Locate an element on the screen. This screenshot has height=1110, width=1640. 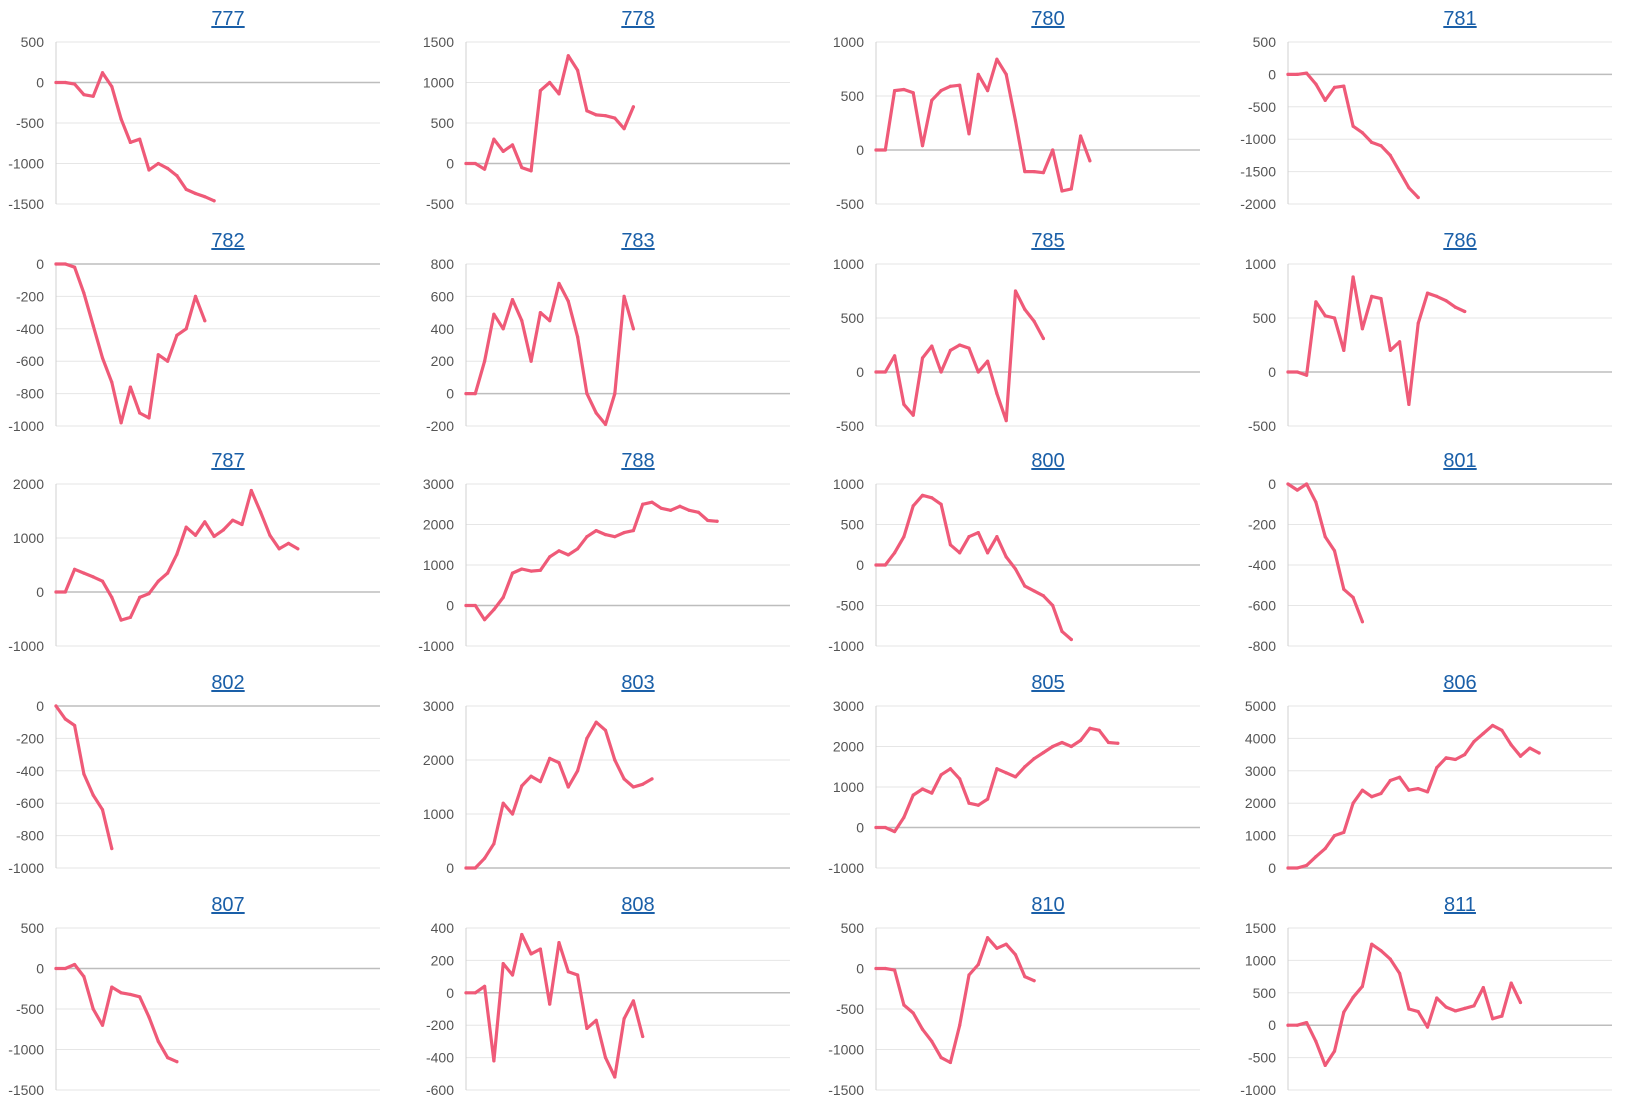
y-tick-label: 500 is located at coordinates (33, 928).